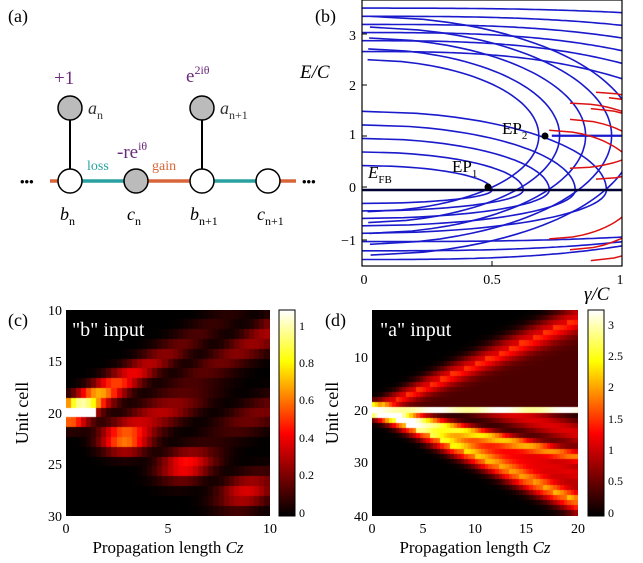 The height and width of the screenshot is (563, 643). What do you see at coordinates (306, 438) in the screenshot?
I see `c-cbar-0.4: 0.4` at bounding box center [306, 438].